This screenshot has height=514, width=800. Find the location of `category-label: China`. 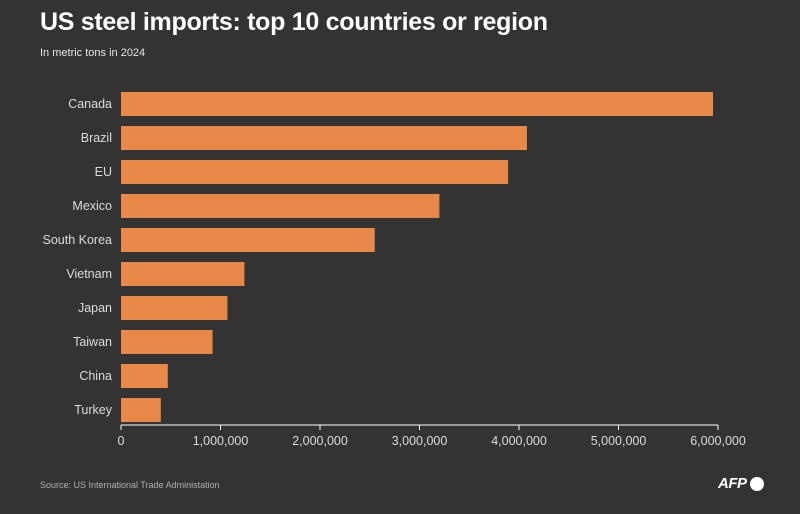

category-label: China is located at coordinates (95, 376).